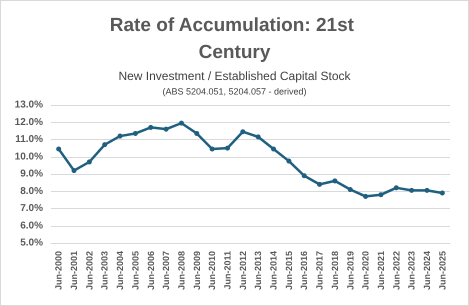 Image resolution: width=469 pixels, height=306 pixels. I want to click on x-tick-label: Jun-2000, so click(59, 270).